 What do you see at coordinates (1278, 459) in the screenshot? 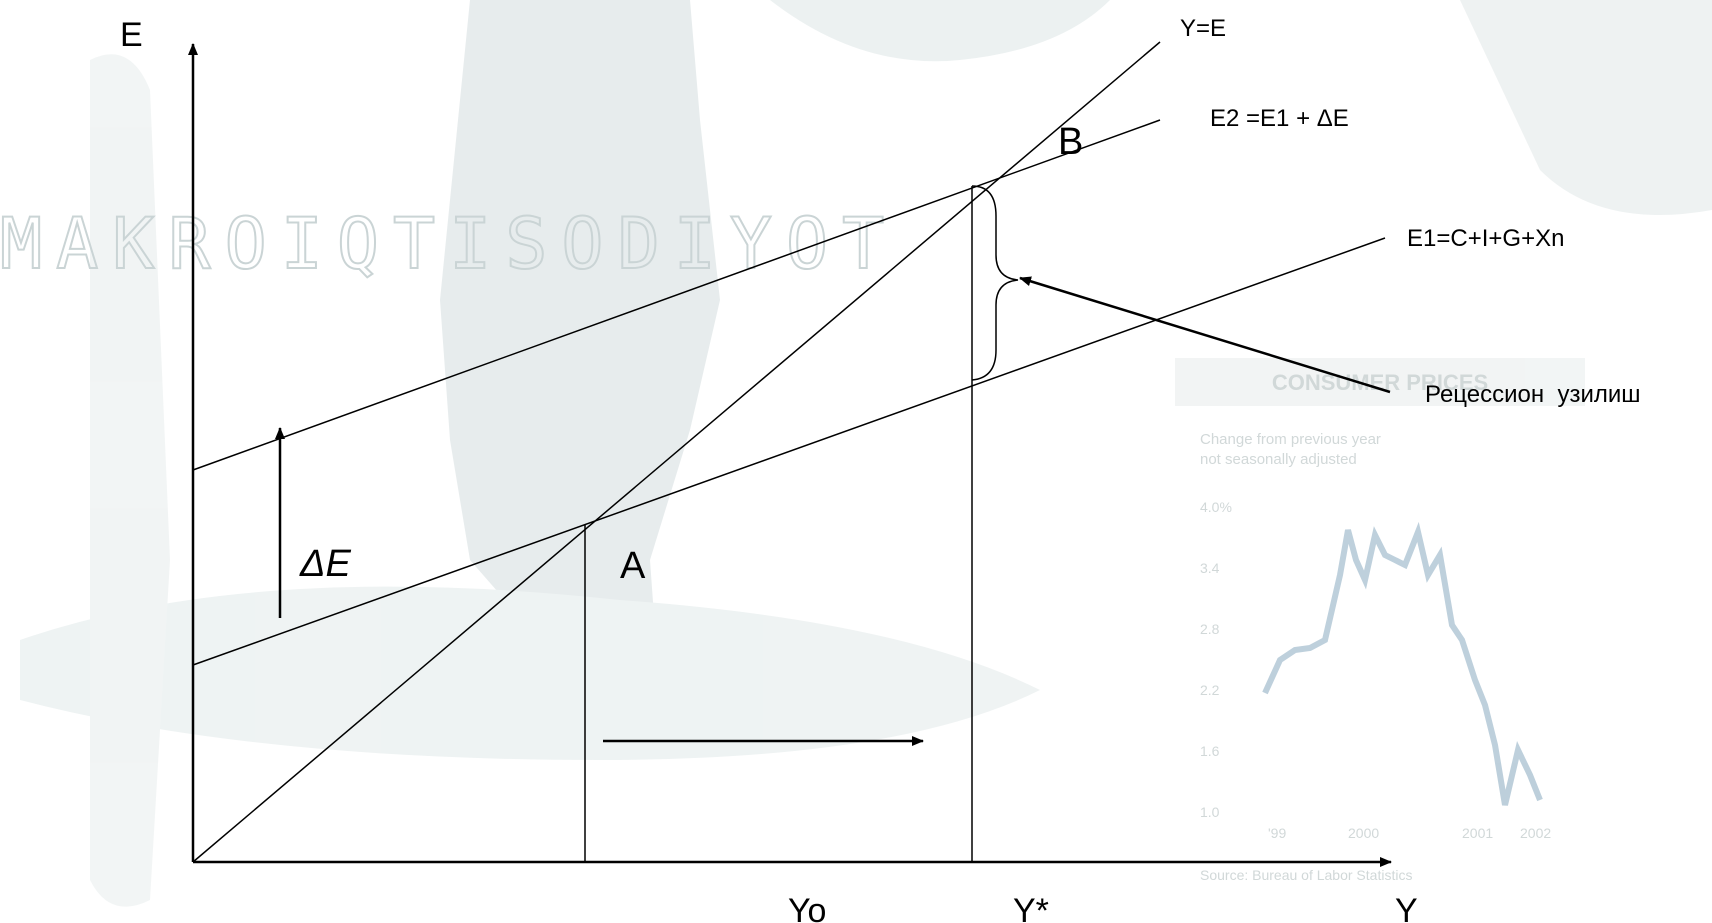
I see `inset-subtitle-2: not seasonally adjusted` at bounding box center [1278, 459].